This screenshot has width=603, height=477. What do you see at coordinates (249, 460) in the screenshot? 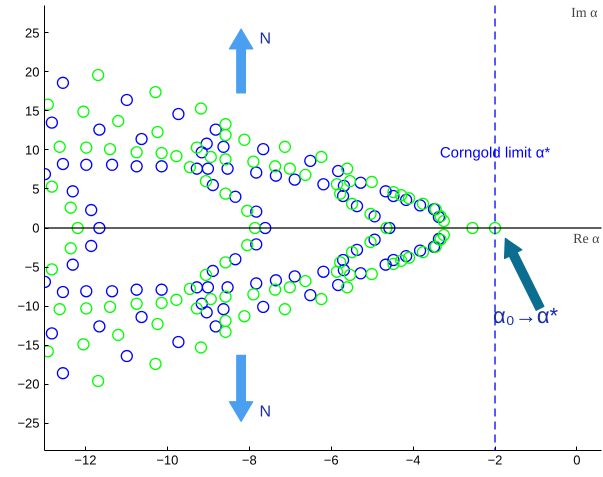
I see `x-tick-label: −8` at bounding box center [249, 460].